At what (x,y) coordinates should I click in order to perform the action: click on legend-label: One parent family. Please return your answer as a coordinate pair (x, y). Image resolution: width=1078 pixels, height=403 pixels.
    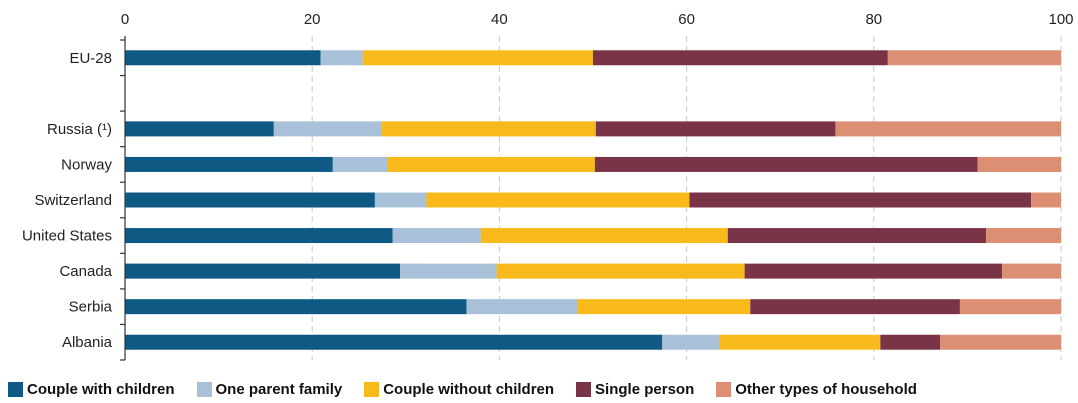
    Looking at the image, I should click on (279, 389).